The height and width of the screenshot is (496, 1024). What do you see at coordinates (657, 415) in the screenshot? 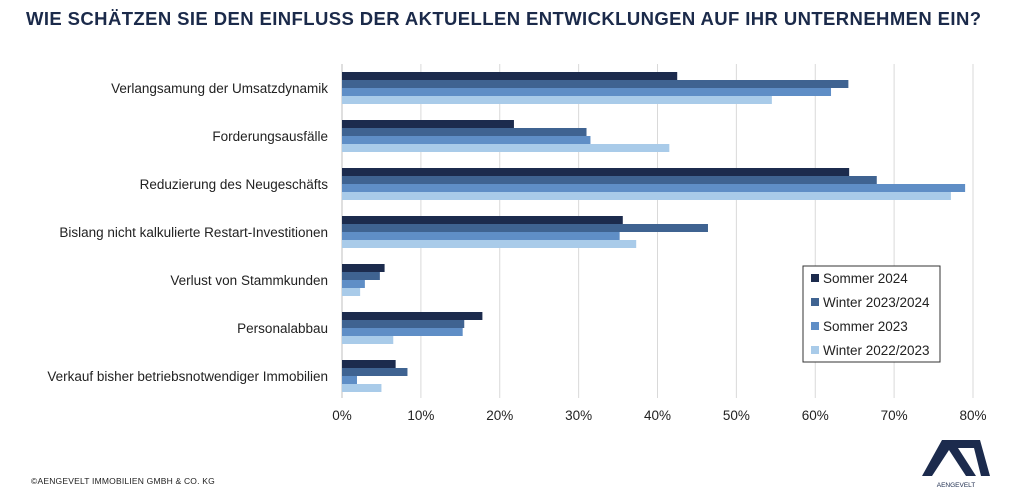
I see `x-tick-label: 40%` at bounding box center [657, 415].